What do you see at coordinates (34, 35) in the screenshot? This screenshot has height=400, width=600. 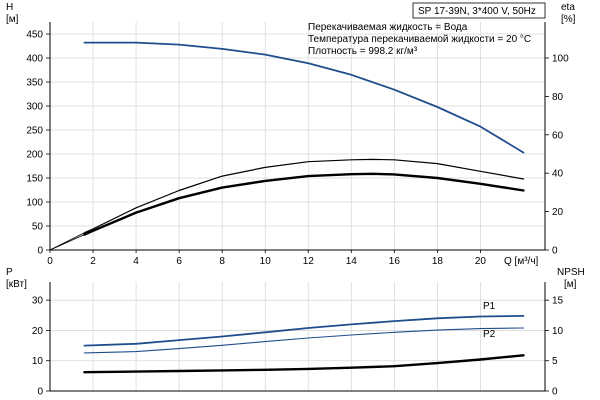 I see `left-tick-label: 450` at bounding box center [34, 35].